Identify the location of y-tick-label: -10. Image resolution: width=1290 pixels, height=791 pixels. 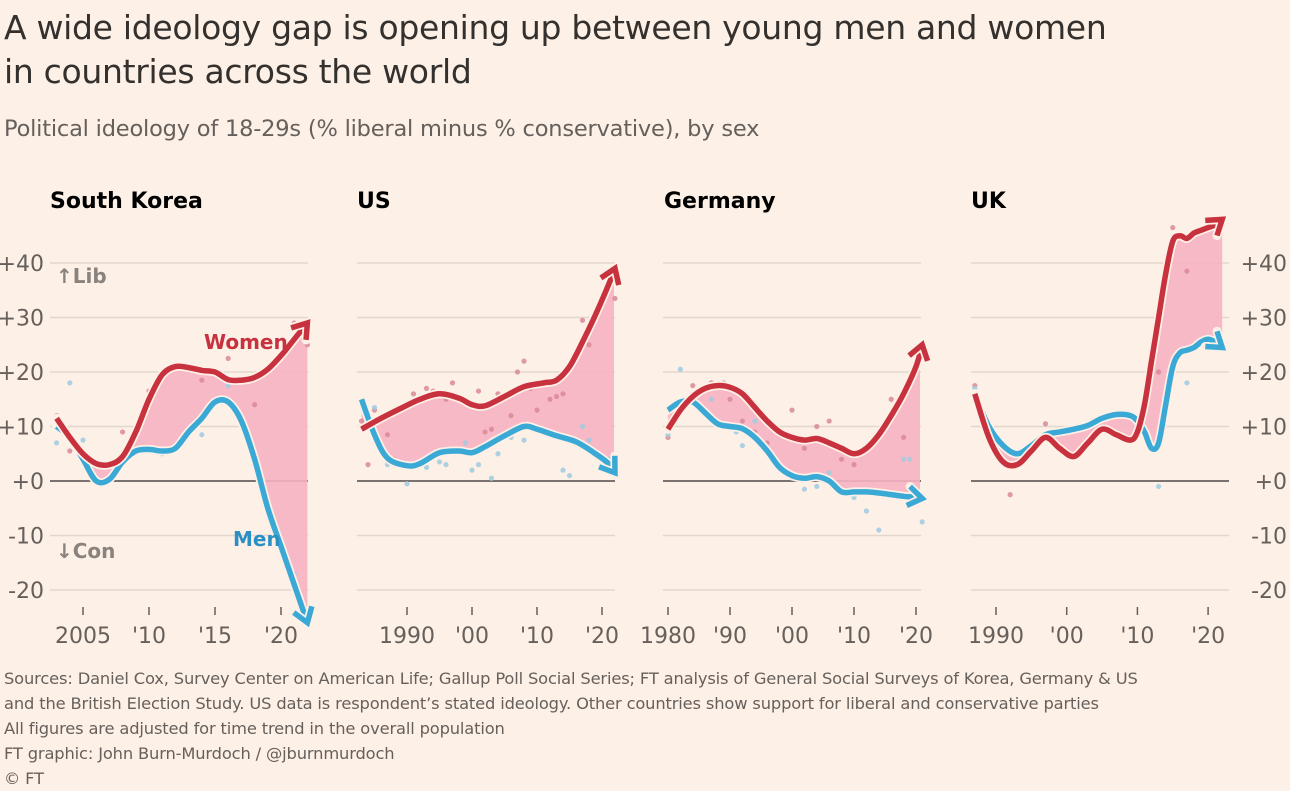
(26, 537).